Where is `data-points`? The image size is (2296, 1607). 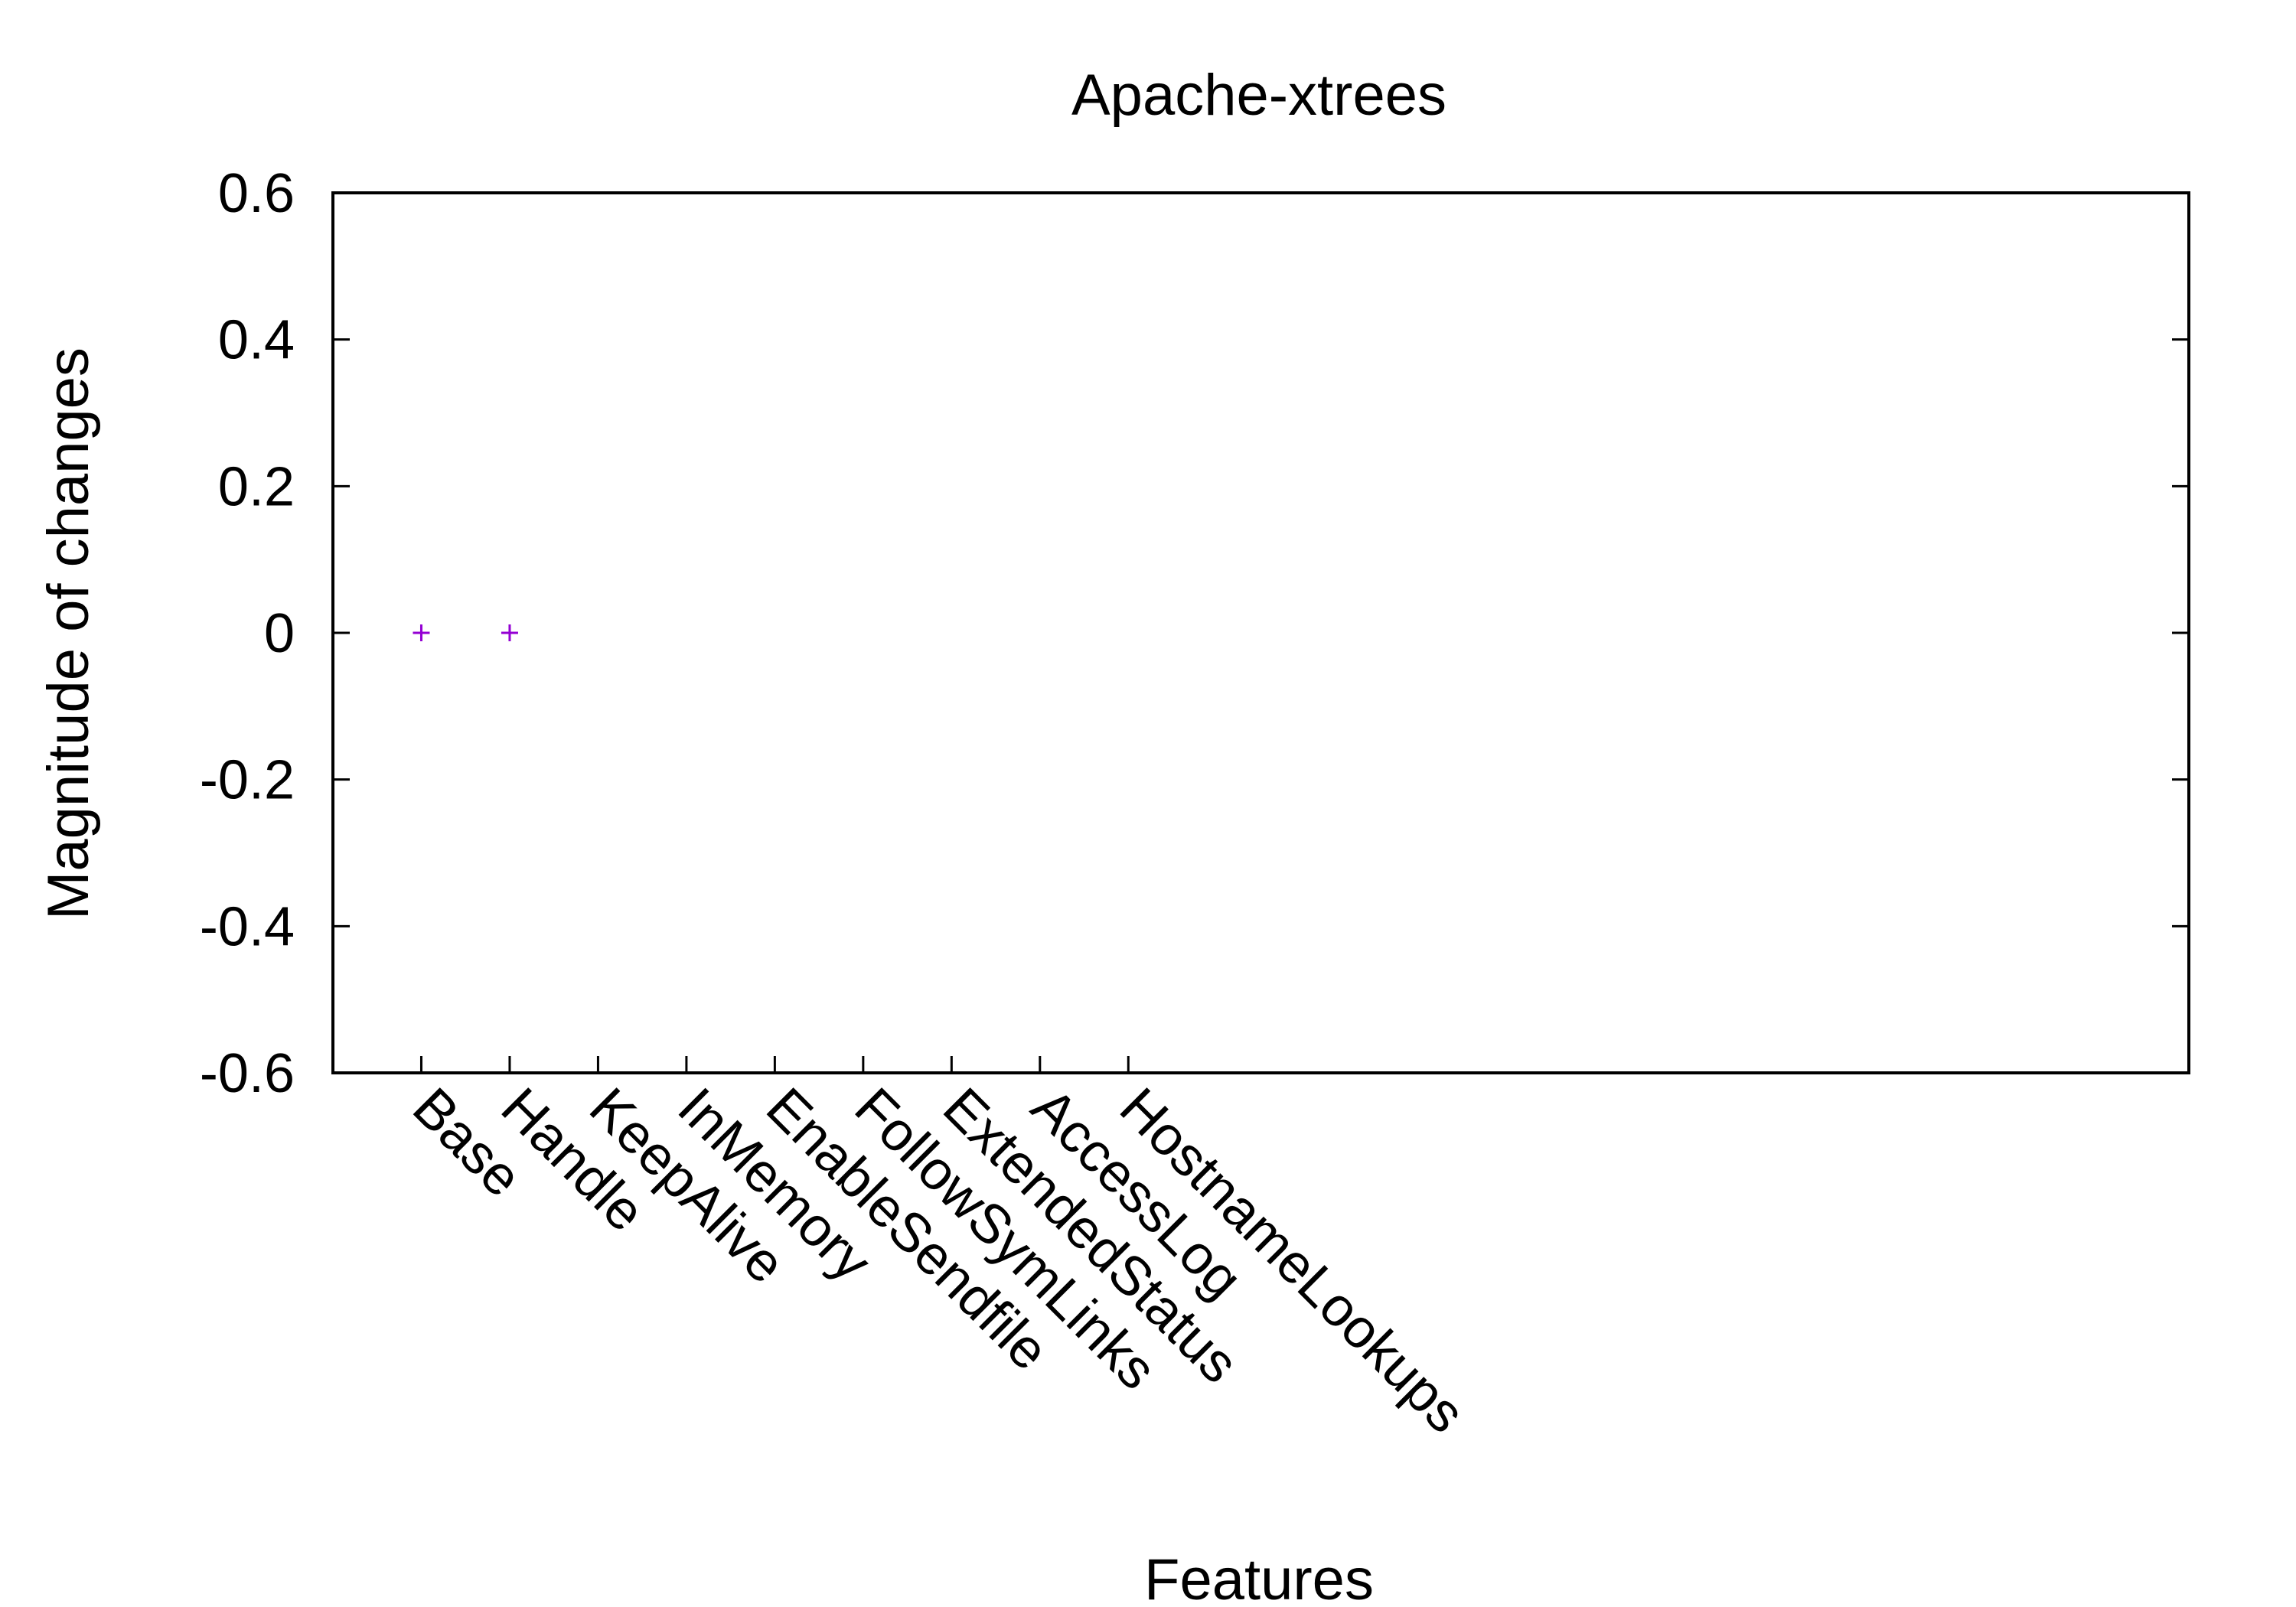 data-points is located at coordinates (465, 632).